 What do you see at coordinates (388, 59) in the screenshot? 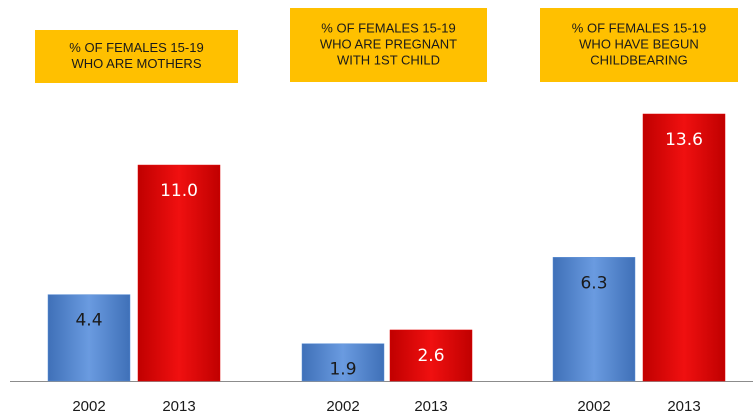
I see `chart-title: WITH 1ST CHILD` at bounding box center [388, 59].